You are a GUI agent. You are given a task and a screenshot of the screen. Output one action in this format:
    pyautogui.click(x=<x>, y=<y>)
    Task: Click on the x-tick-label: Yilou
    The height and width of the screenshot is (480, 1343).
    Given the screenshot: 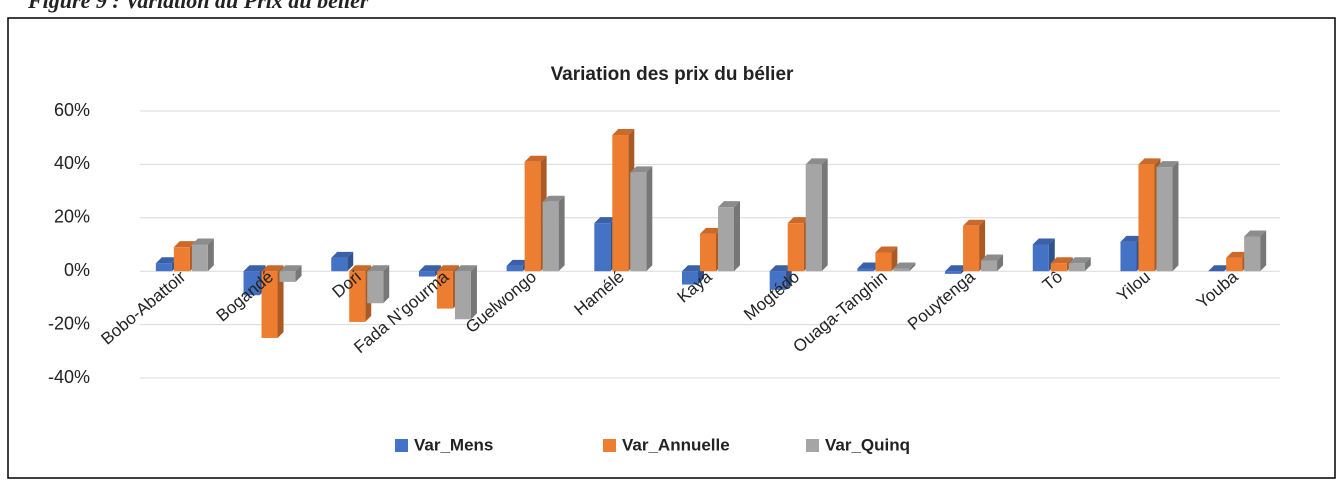 What is the action you would take?
    pyautogui.click(x=1133, y=286)
    